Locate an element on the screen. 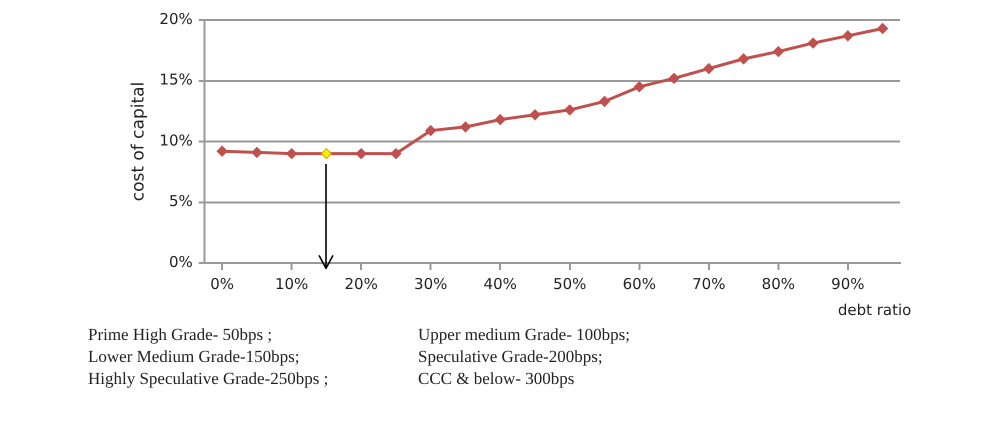 This screenshot has width=1000, height=430. y-axis-title: cost of capital is located at coordinates (138, 142).